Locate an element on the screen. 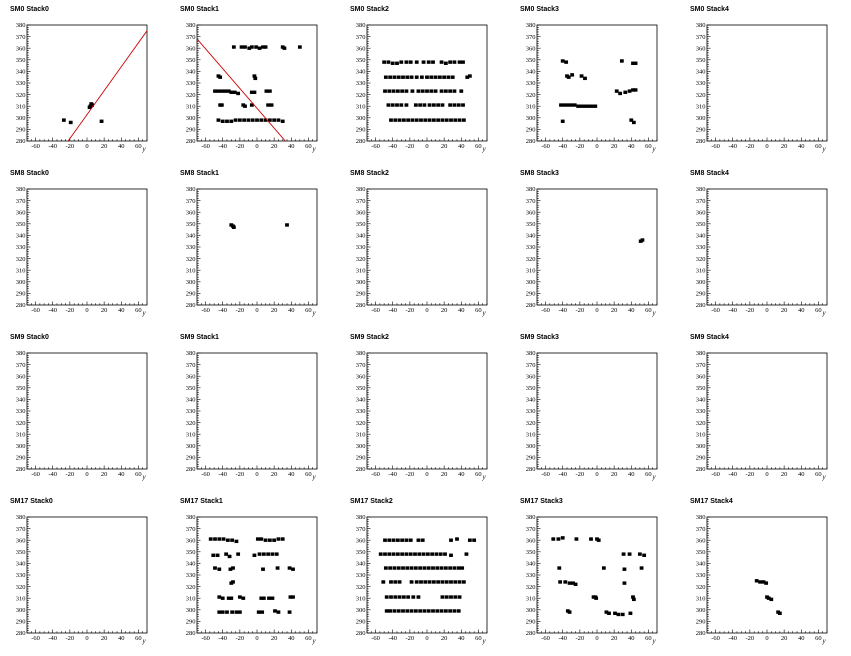  data-layer is located at coordinates (259, 226).